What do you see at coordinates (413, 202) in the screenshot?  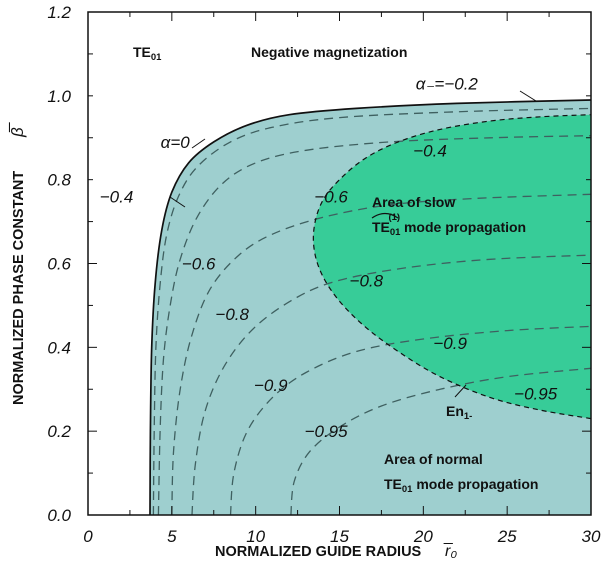 I see `slow-region-line1: Area of slow` at bounding box center [413, 202].